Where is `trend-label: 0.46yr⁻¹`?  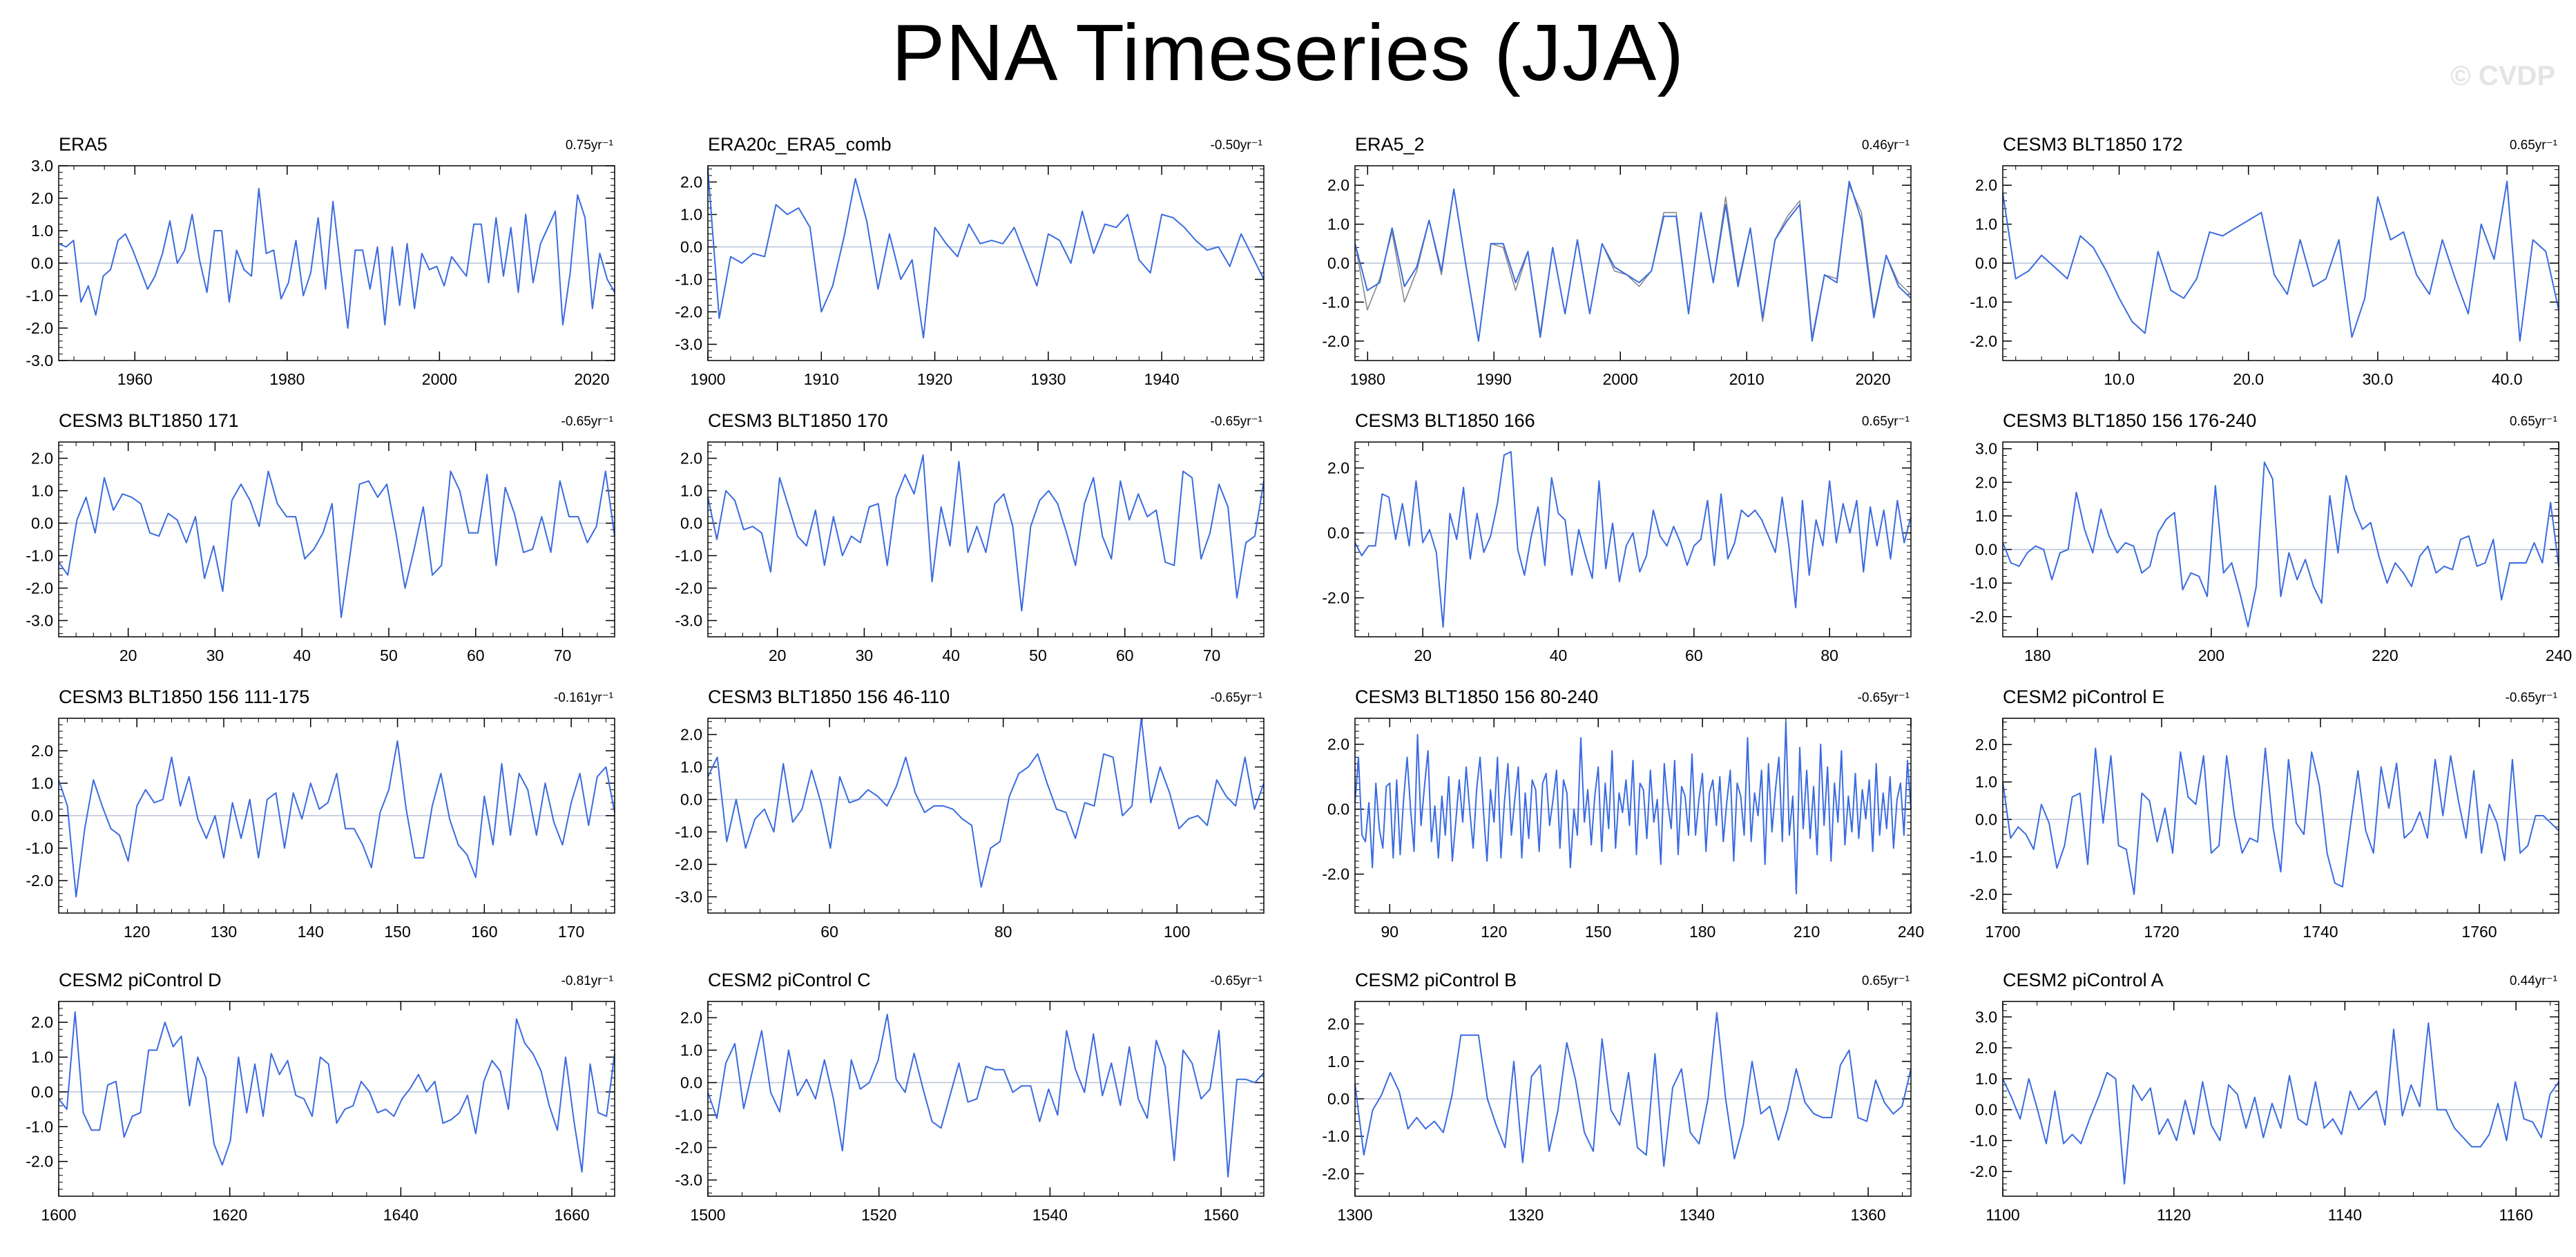
trend-label: 0.46yr⁻¹ is located at coordinates (1886, 145).